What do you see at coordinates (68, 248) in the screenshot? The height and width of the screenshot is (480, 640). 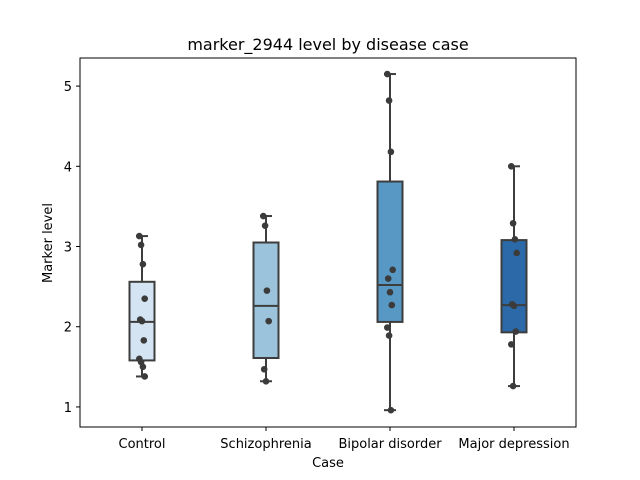 I see `y-tick-label: 3` at bounding box center [68, 248].